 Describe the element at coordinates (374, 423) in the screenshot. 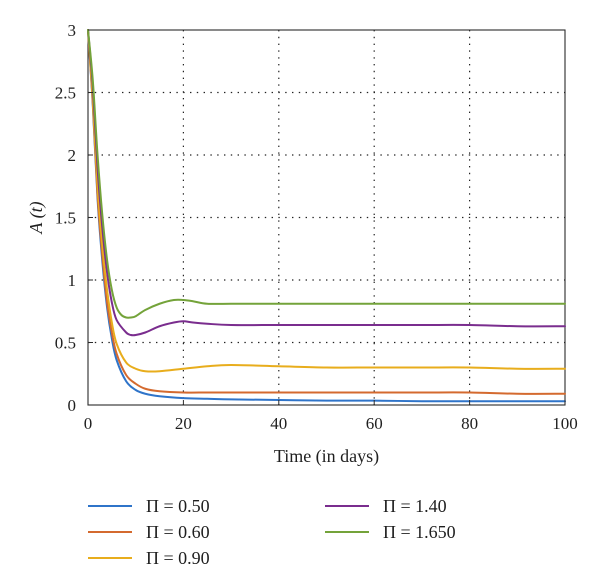

I see `x-tick-label: 60` at that location.